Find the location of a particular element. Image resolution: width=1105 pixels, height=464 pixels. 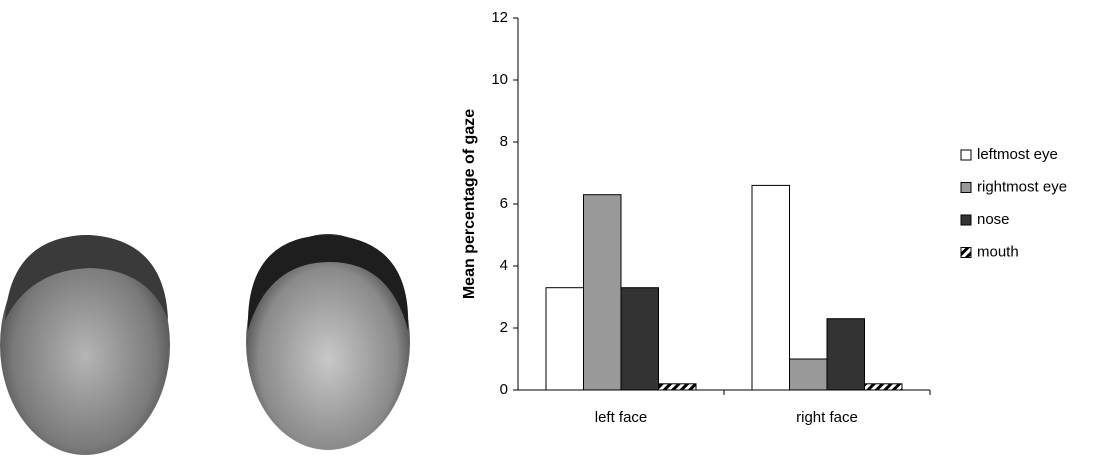

x-tick-label: left face is located at coordinates (621, 417).